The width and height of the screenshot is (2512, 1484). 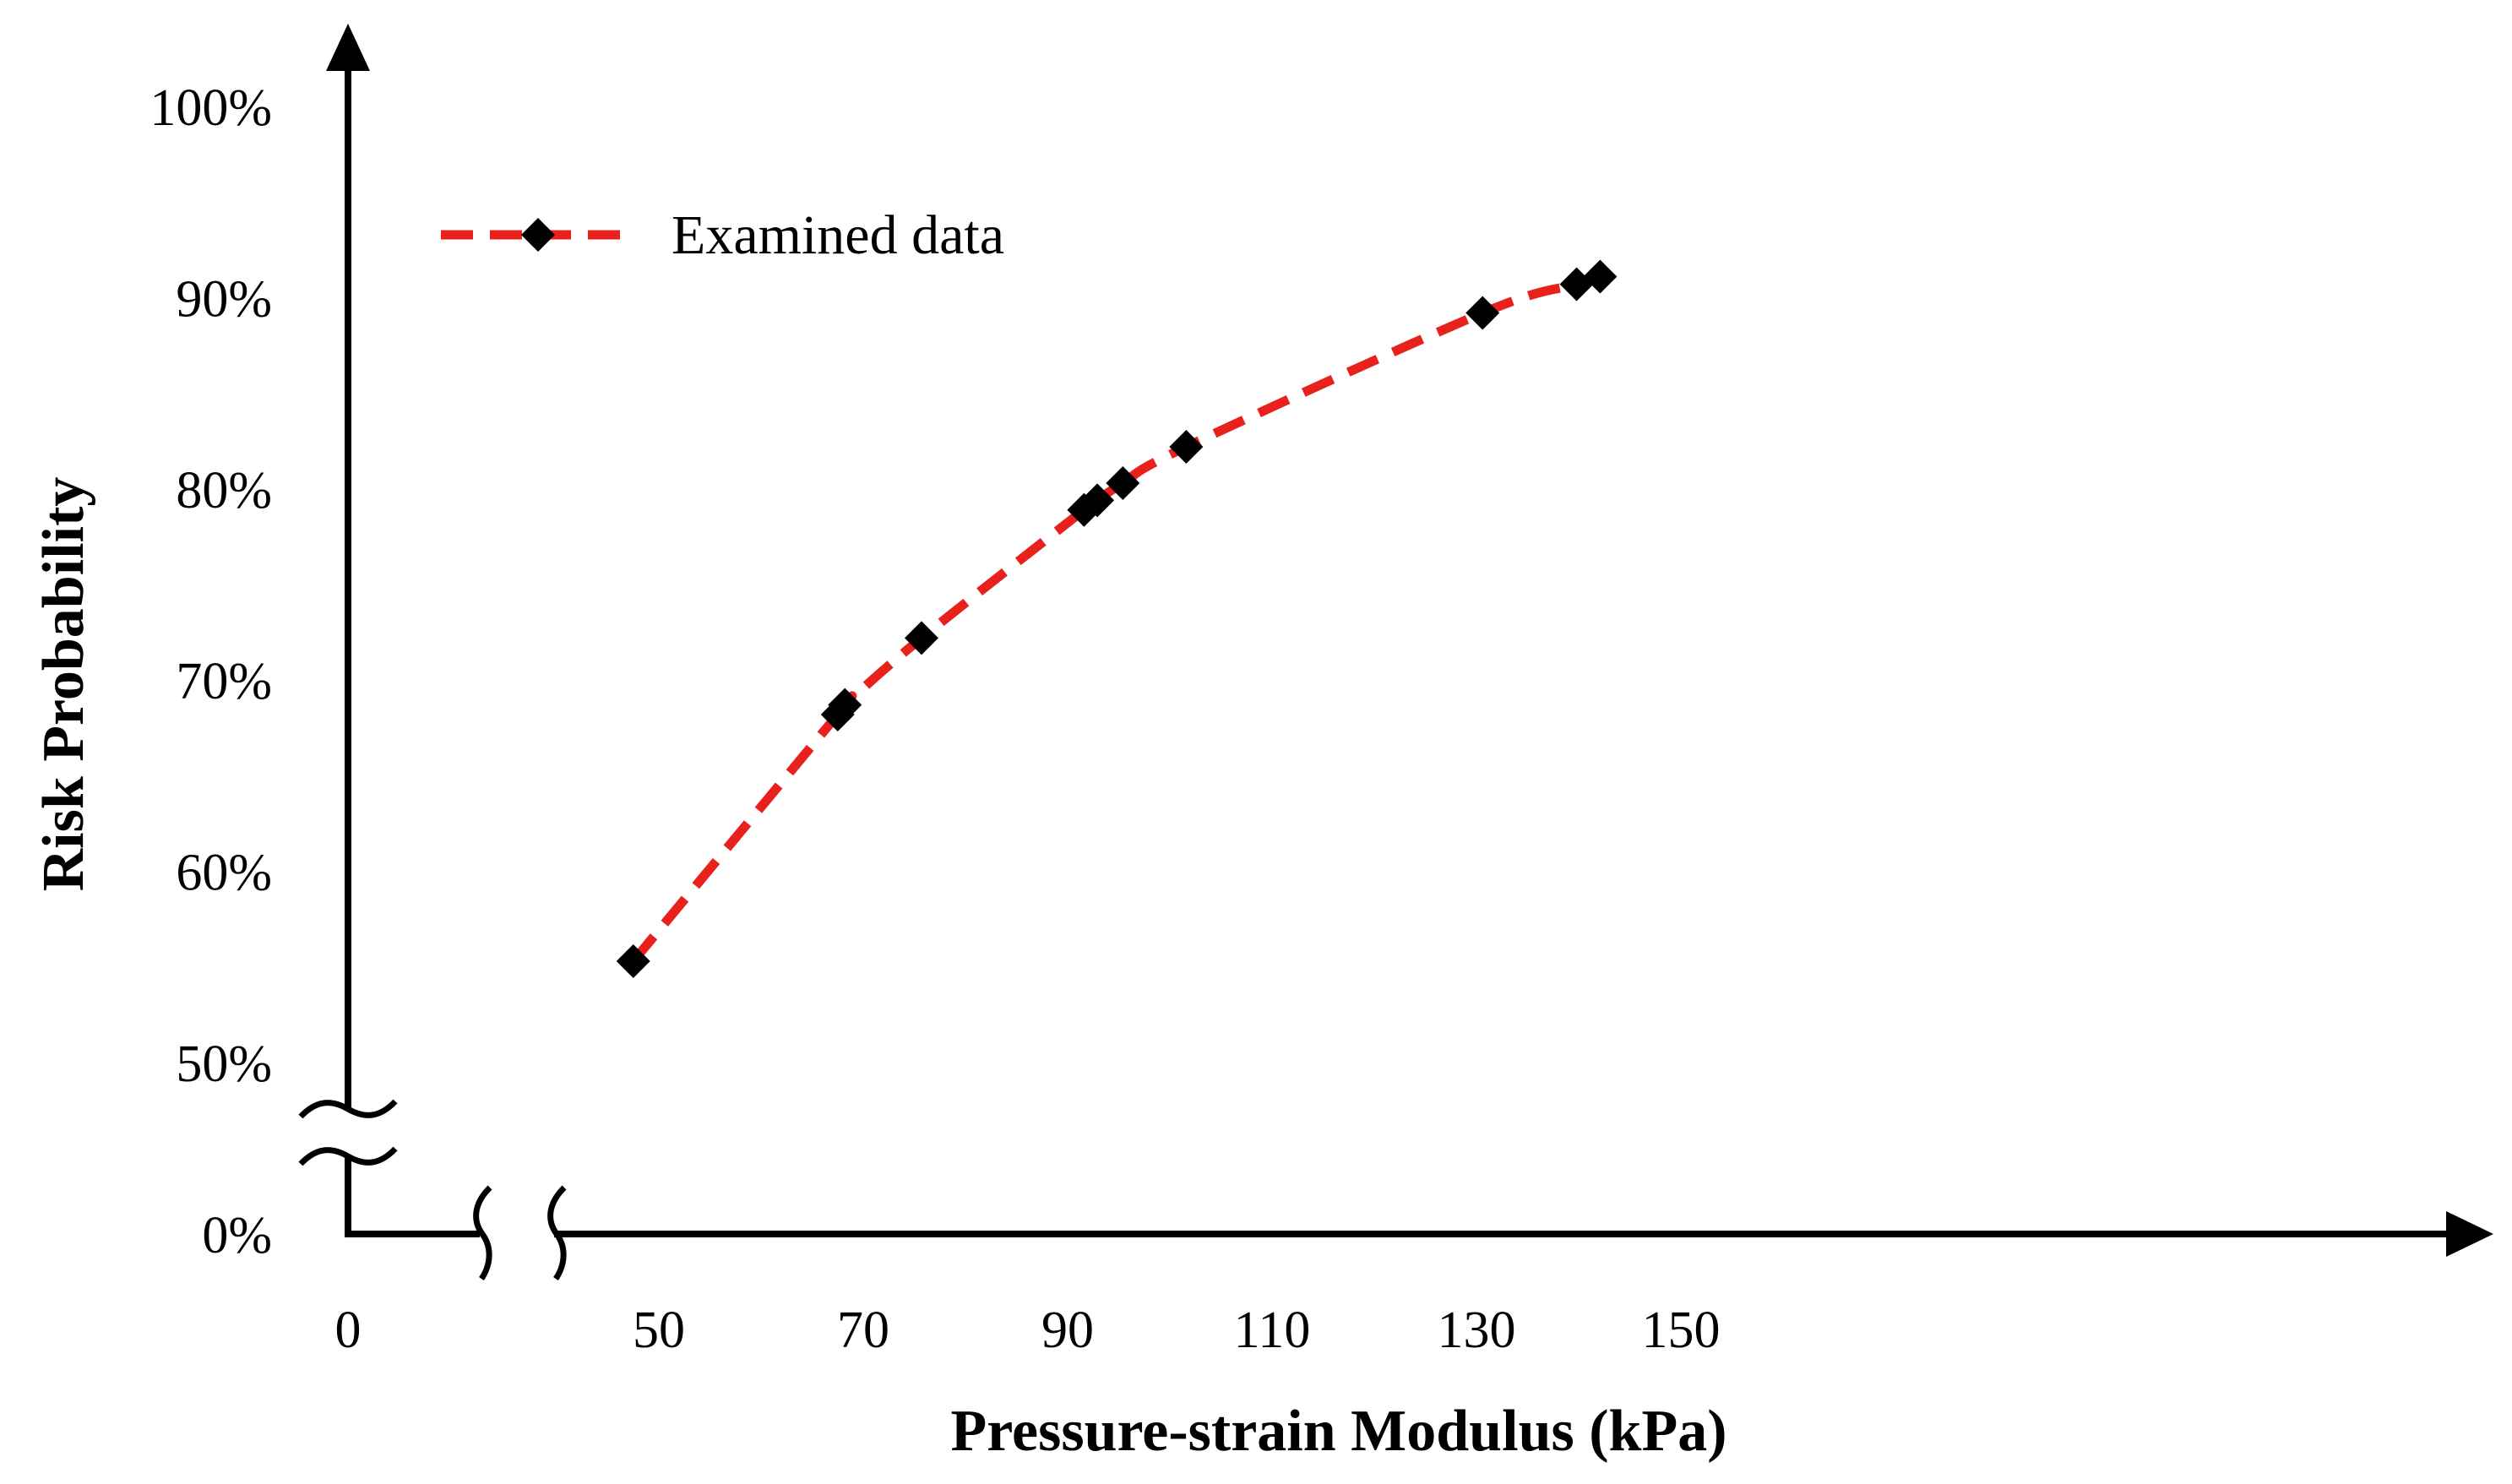 I want to click on y-tick-labels: 0% 50% 60% 70% 80% 90% 100%, so click(x=211, y=671).